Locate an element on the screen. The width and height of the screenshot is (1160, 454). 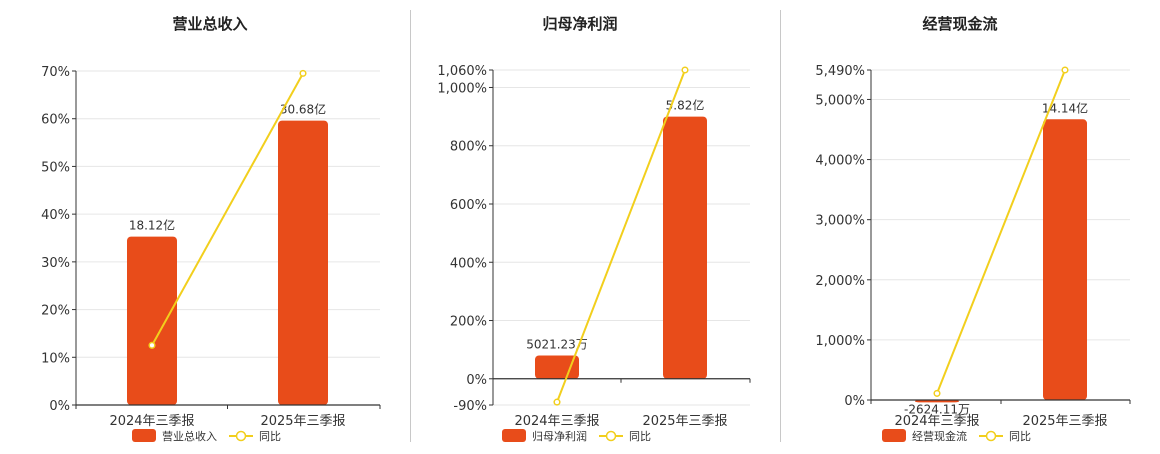
y-tick-label: 60% is located at coordinates (55, 120).